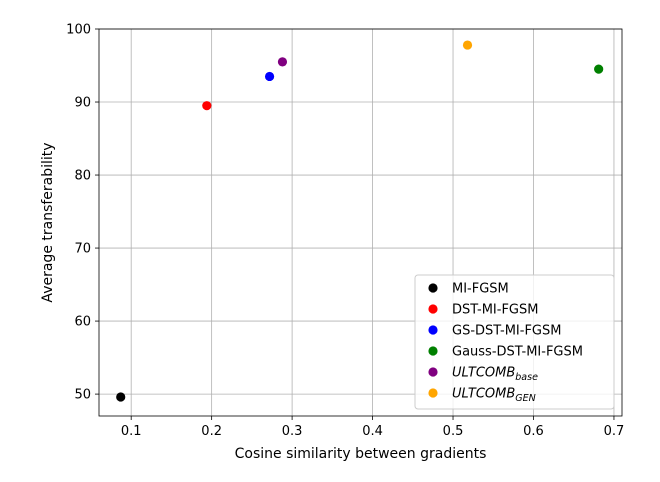 This screenshot has height=482, width=660. Describe the element at coordinates (82, 249) in the screenshot. I see `y-tick-label: 70` at that location.